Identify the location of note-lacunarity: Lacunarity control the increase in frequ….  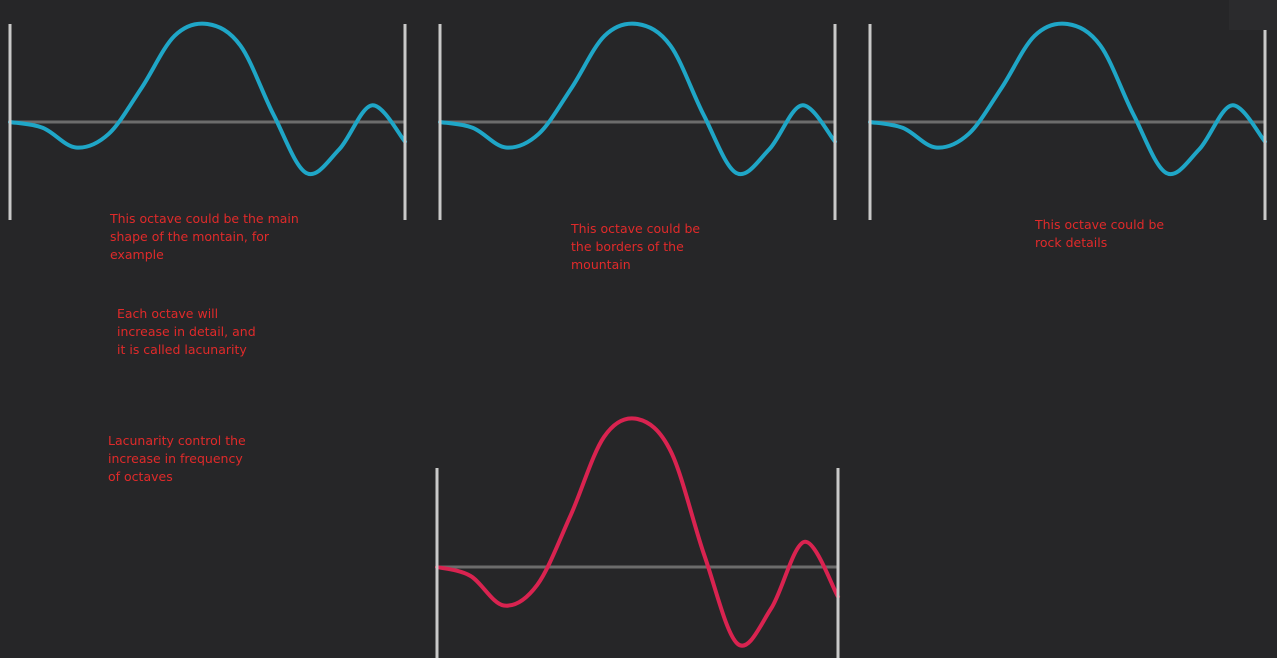
(177, 458).